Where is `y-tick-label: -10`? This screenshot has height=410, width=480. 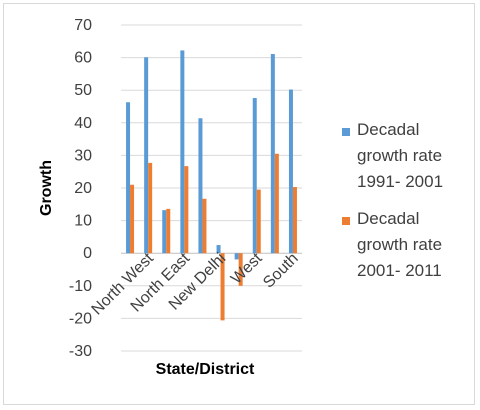
y-tick-label: -10 is located at coordinates (80, 286).